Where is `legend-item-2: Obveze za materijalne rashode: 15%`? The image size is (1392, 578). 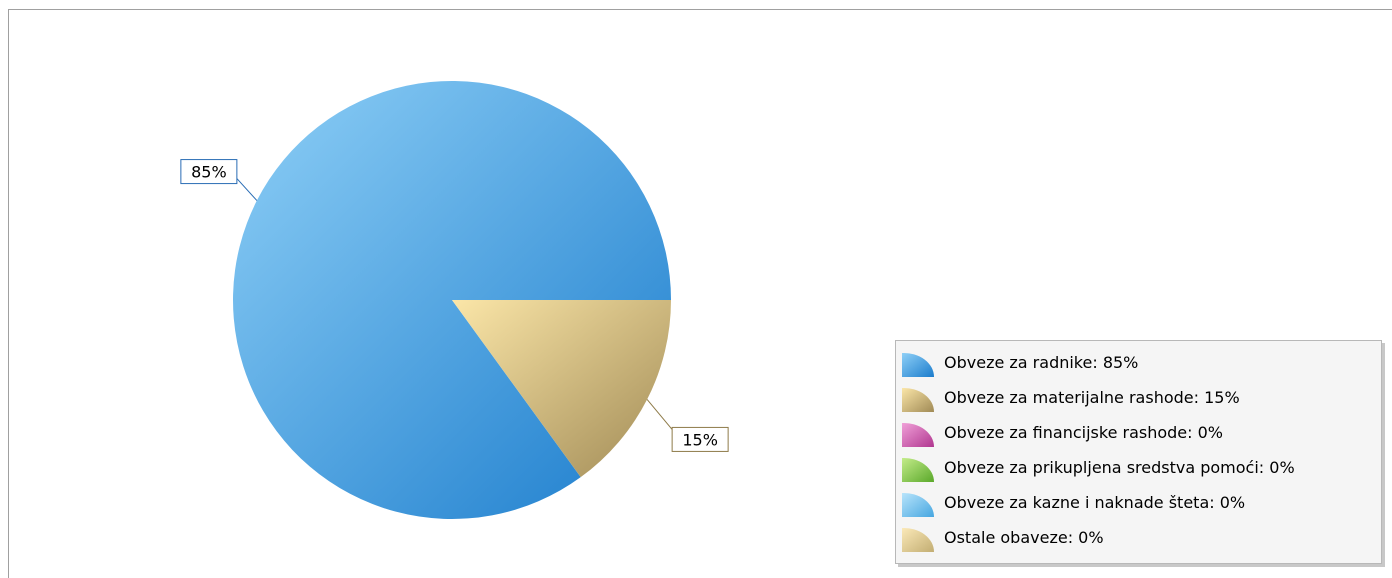
legend-item-2: Obveze za materijalne rashode: 15% is located at coordinates (1138, 397).